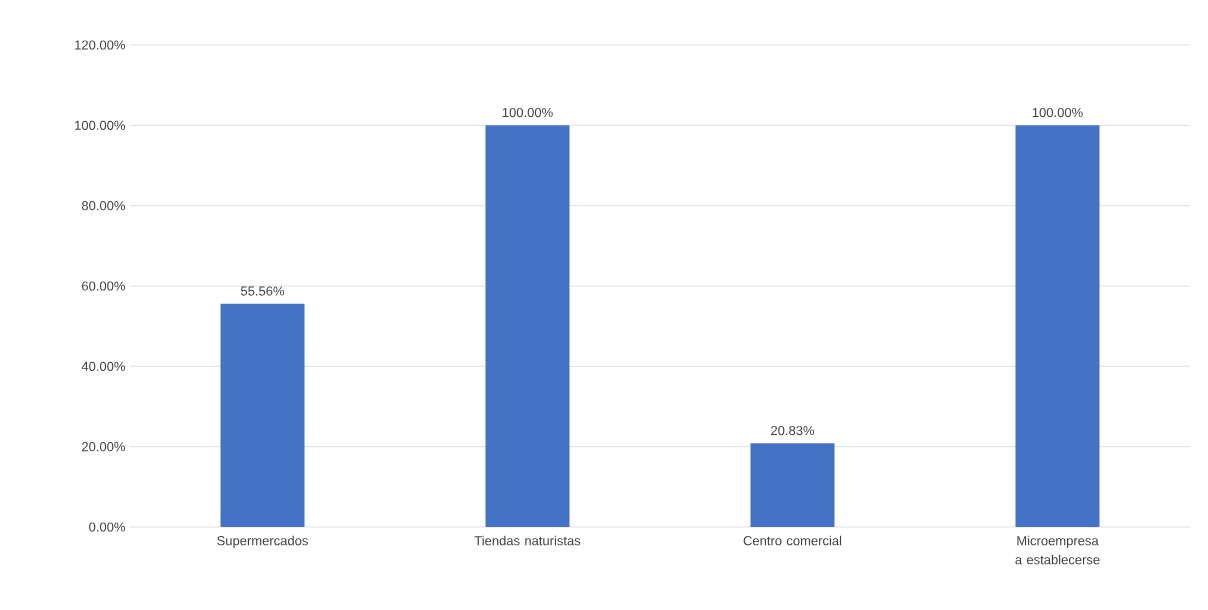 This screenshot has height=610, width=1208. Describe the element at coordinates (103, 447) in the screenshot. I see `y-tick-label: 20.00%` at that location.